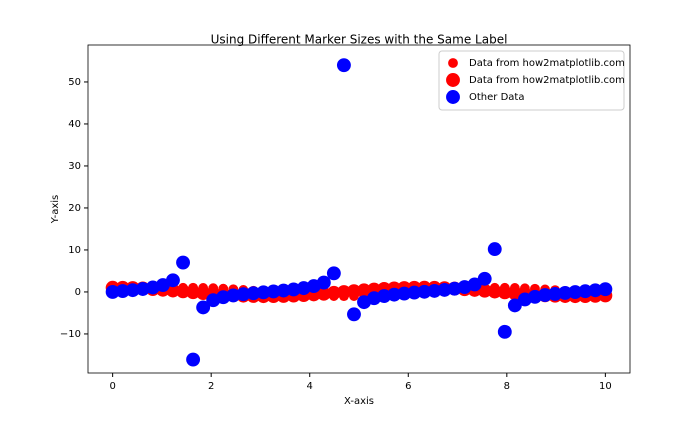 This screenshot has height=424, width=700. Describe the element at coordinates (74, 124) in the screenshot. I see `y-tick-label: 40` at that location.